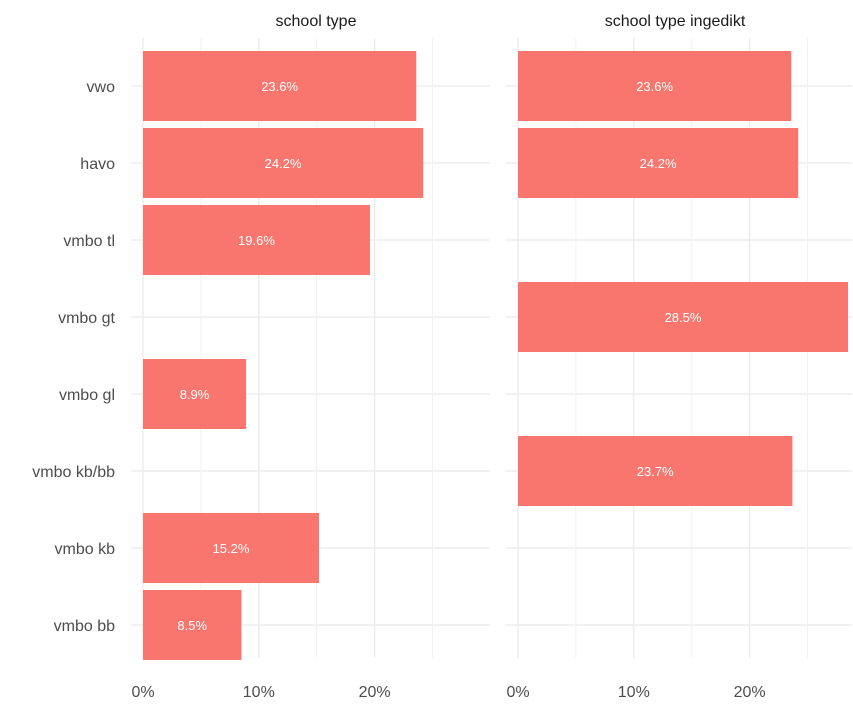 The height and width of the screenshot is (707, 853). Describe the element at coordinates (89, 241) in the screenshot. I see `category-label: vmbo tl` at that location.